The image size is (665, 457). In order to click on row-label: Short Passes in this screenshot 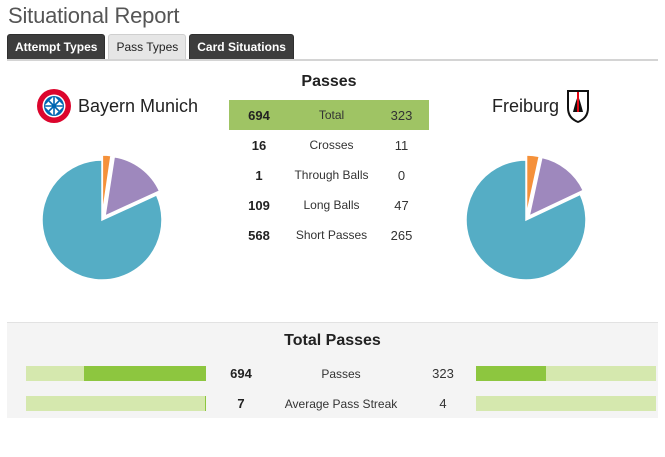, I will do `click(331, 235)`.